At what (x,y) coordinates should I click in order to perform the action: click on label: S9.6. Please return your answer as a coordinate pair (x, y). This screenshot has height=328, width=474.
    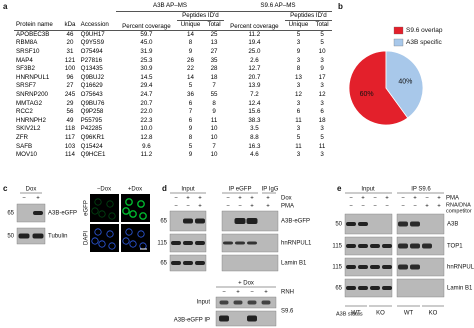
    Looking at the image, I should click on (287, 312).